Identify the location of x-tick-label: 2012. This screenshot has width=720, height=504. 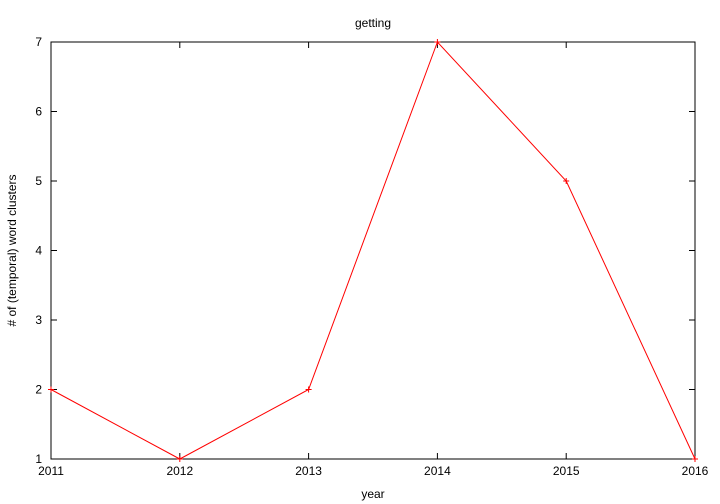
(179, 471).